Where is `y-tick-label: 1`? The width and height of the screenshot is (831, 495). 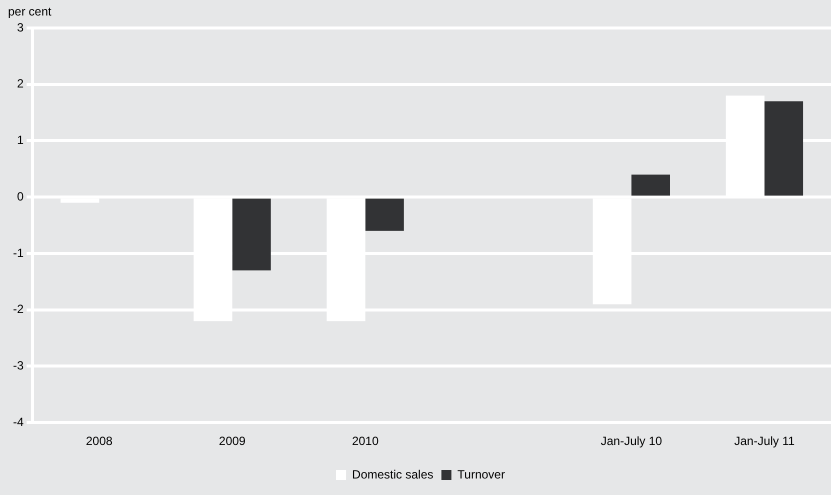 y-tick-label: 1 is located at coordinates (20, 140).